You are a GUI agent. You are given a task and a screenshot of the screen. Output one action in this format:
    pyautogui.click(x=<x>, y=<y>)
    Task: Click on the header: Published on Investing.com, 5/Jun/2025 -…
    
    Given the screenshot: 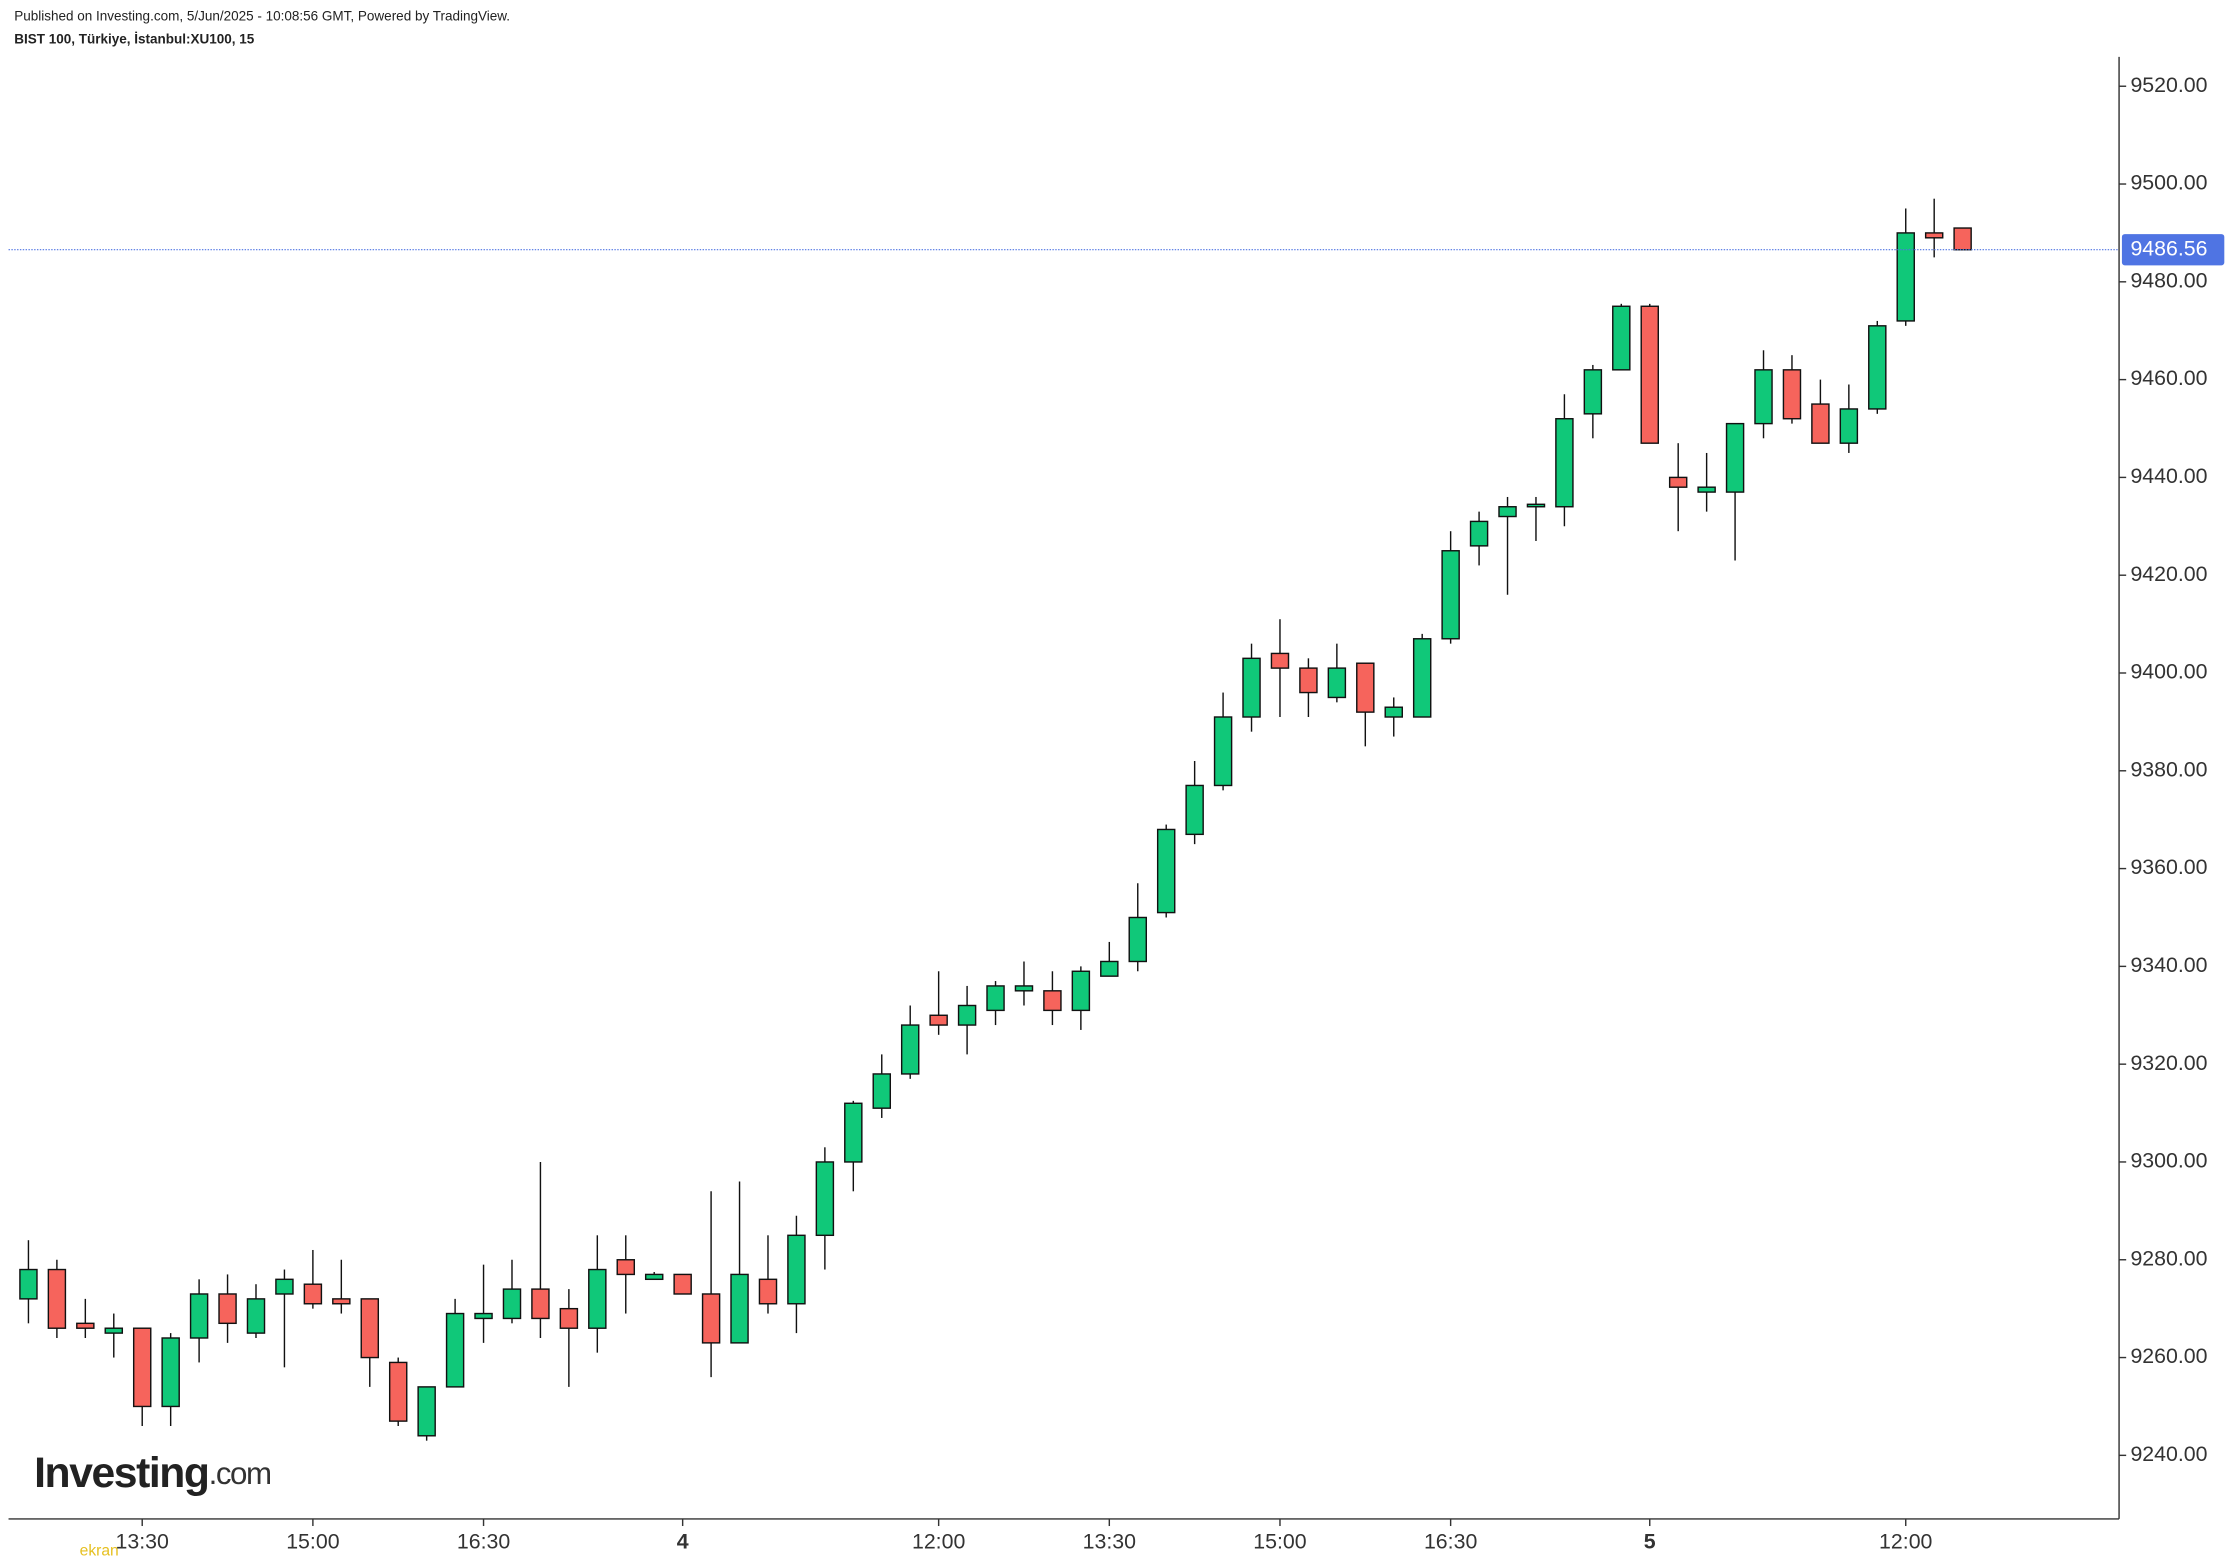 What is the action you would take?
    pyautogui.click(x=262, y=16)
    